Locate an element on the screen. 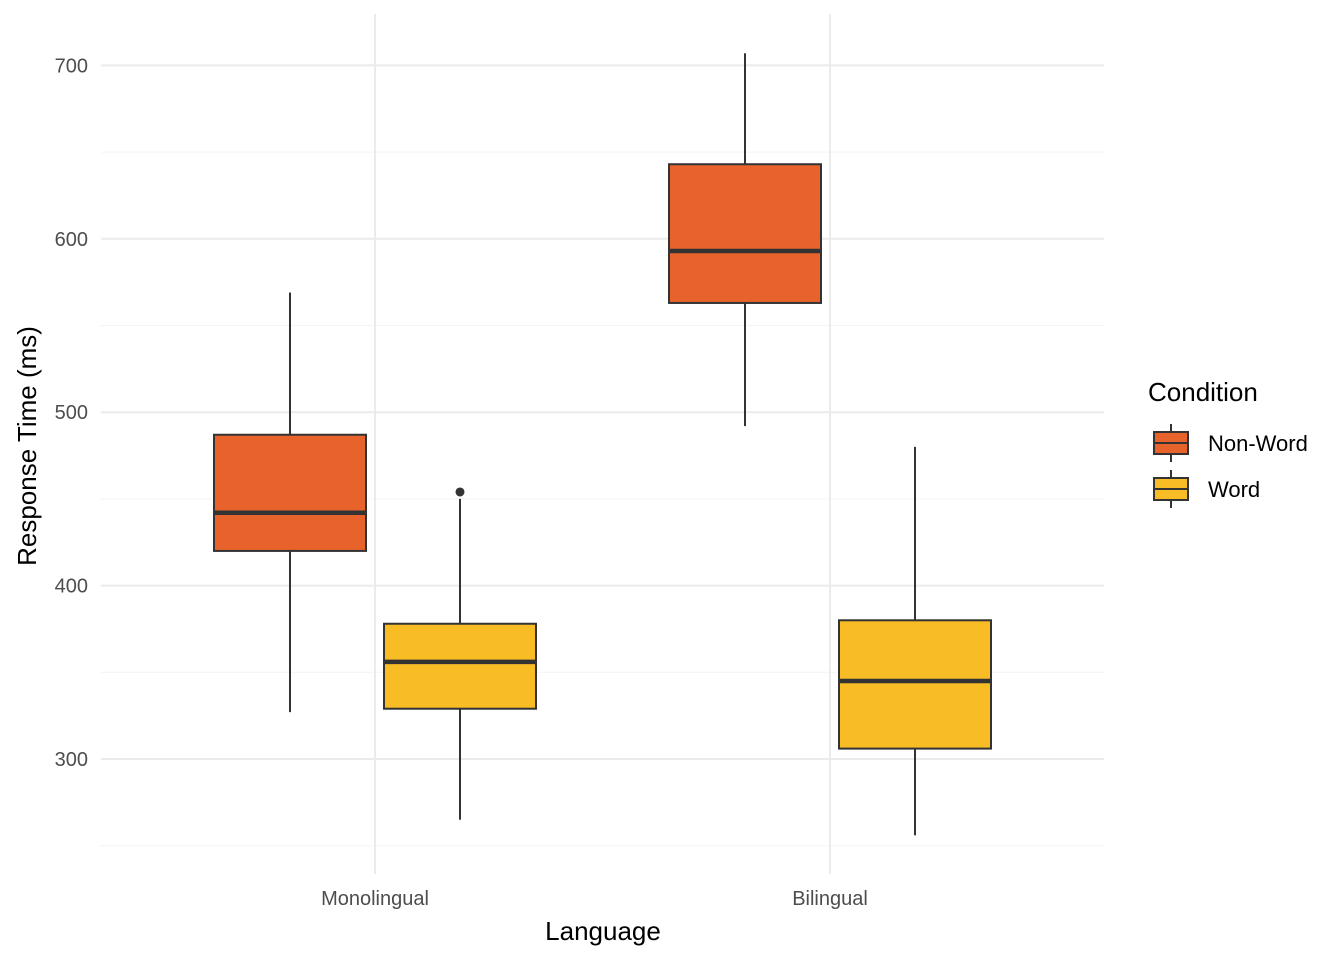  box-word-monolingual is located at coordinates (460, 653).